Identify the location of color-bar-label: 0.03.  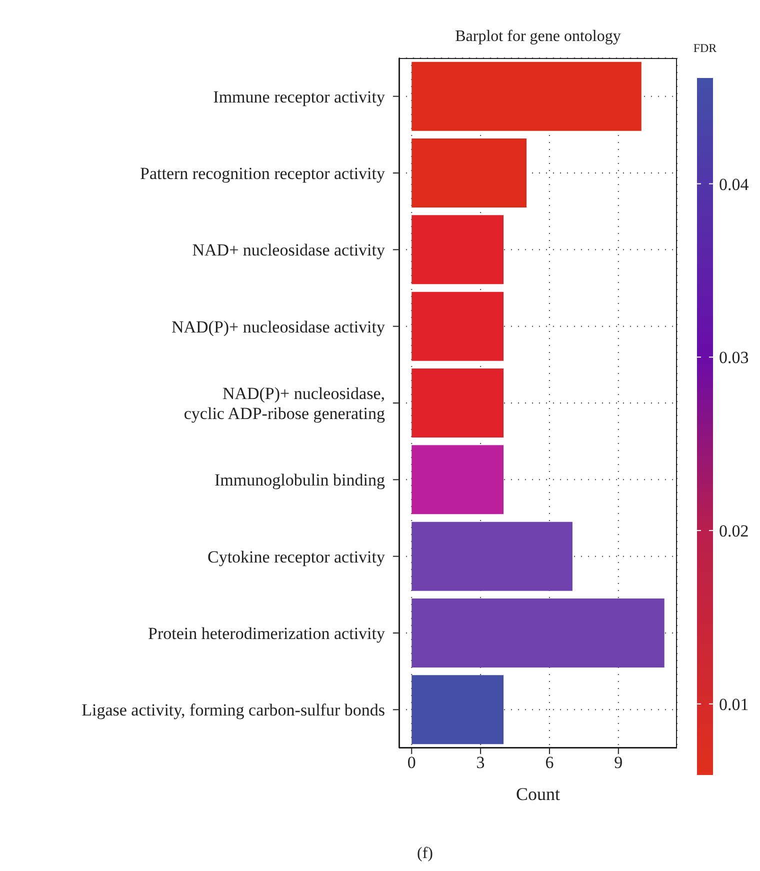
(734, 358).